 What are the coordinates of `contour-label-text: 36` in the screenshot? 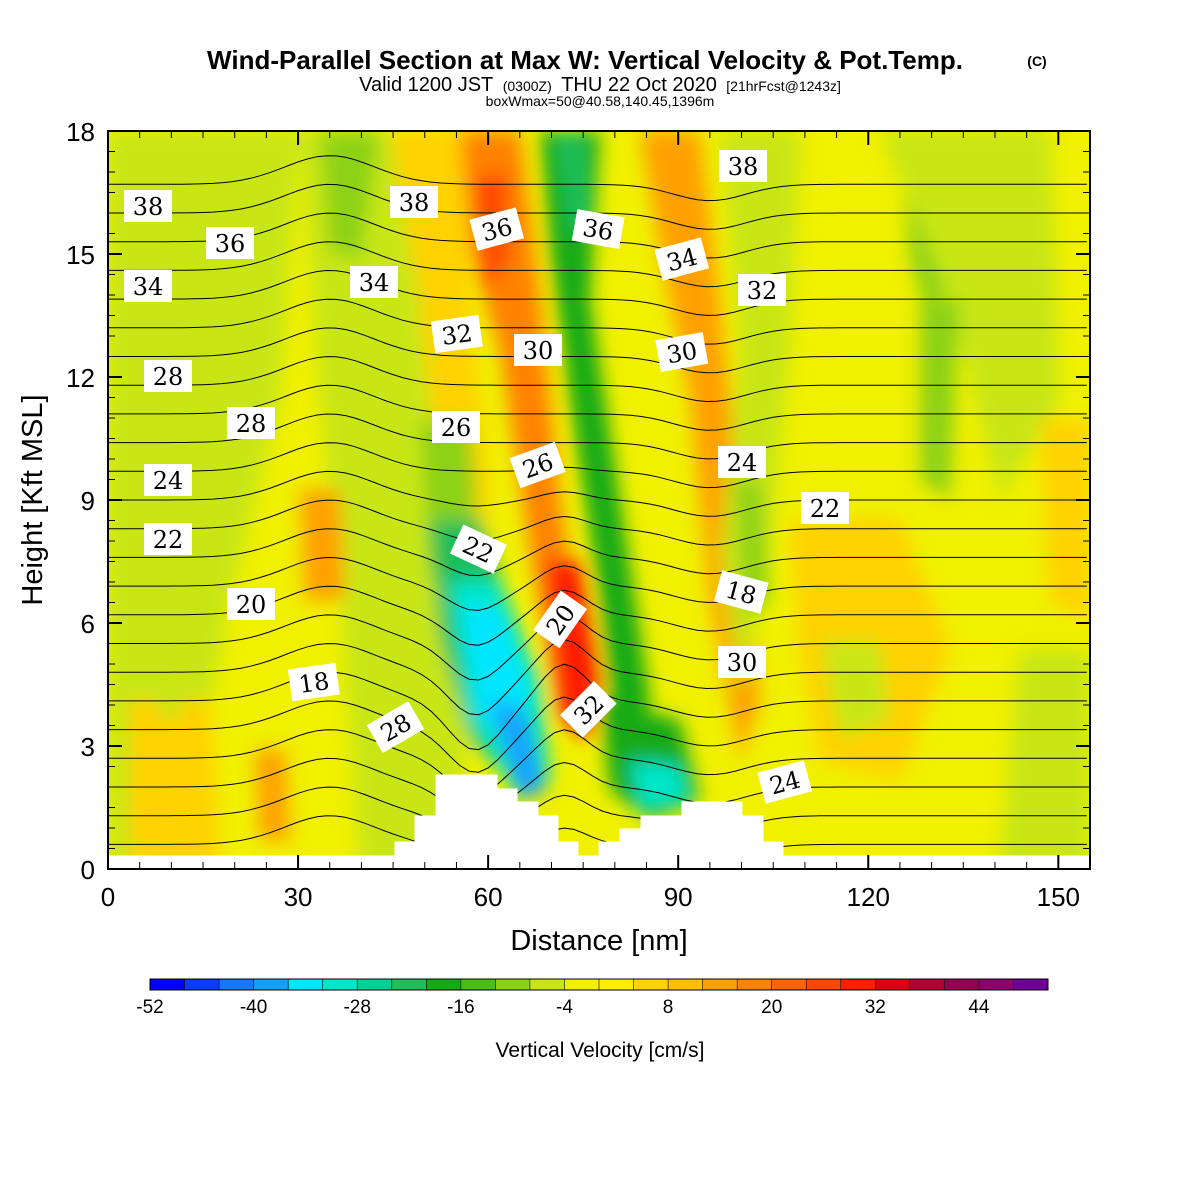 It's located at (230, 244).